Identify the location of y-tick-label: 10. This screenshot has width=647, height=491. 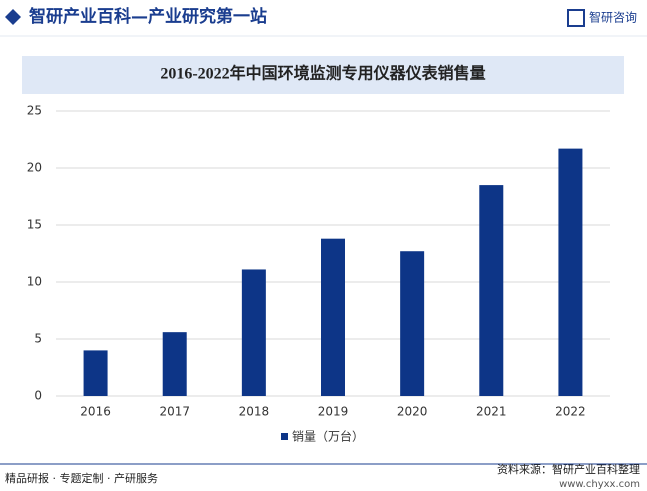
(34, 282).